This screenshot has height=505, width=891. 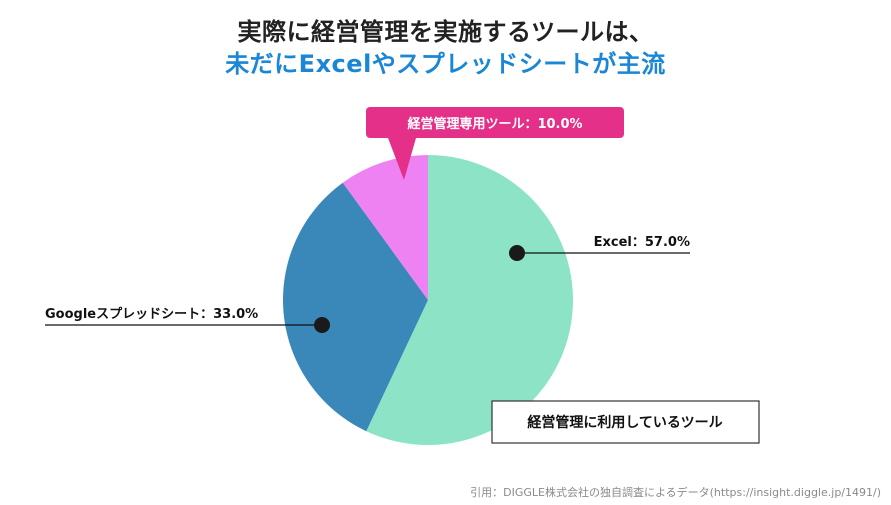 I want to click on excel-marker, so click(x=517, y=253).